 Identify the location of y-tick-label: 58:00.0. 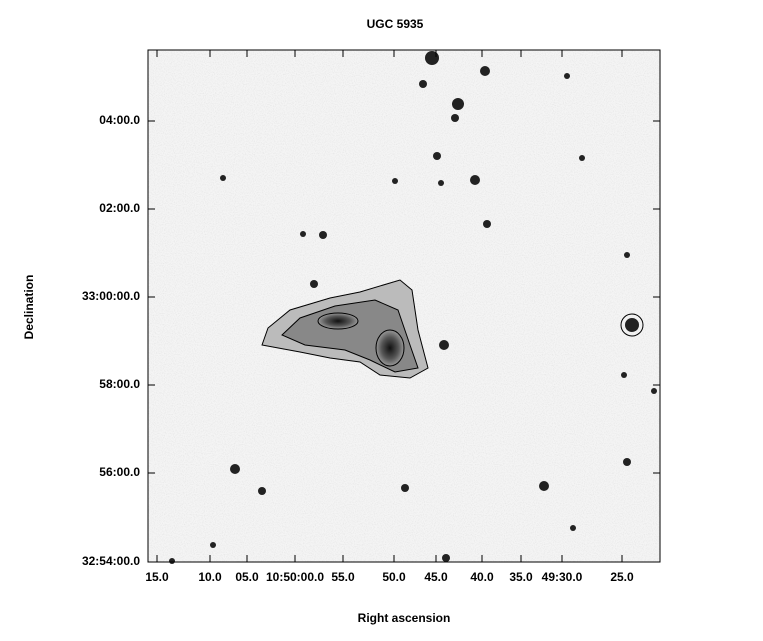
(119, 384).